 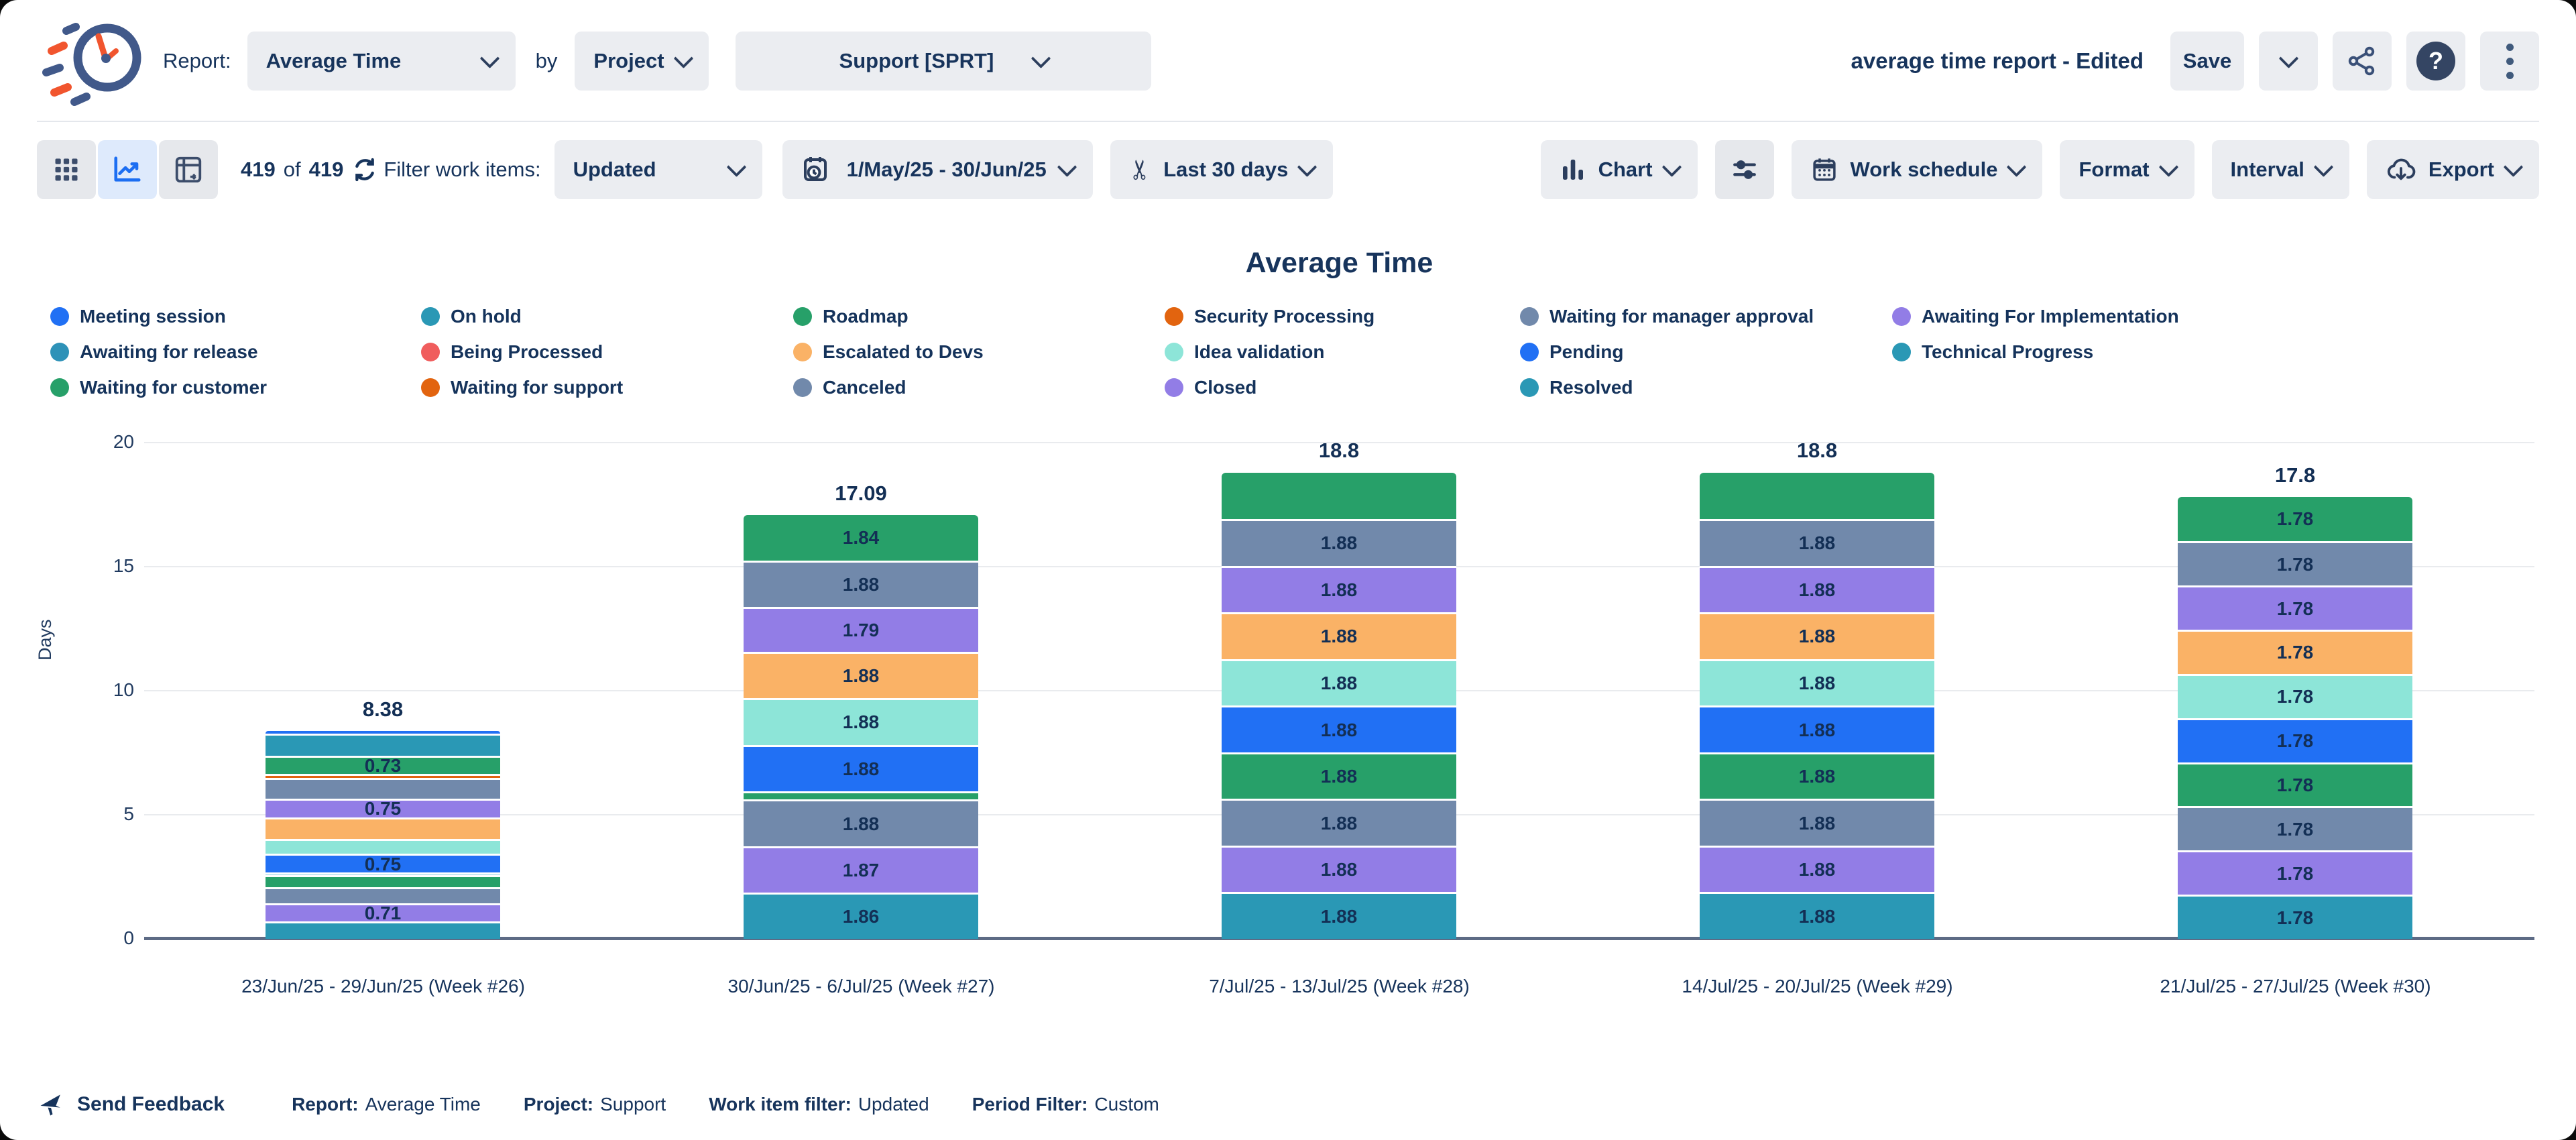 What do you see at coordinates (66, 169) in the screenshot?
I see `grid-view-button` at bounding box center [66, 169].